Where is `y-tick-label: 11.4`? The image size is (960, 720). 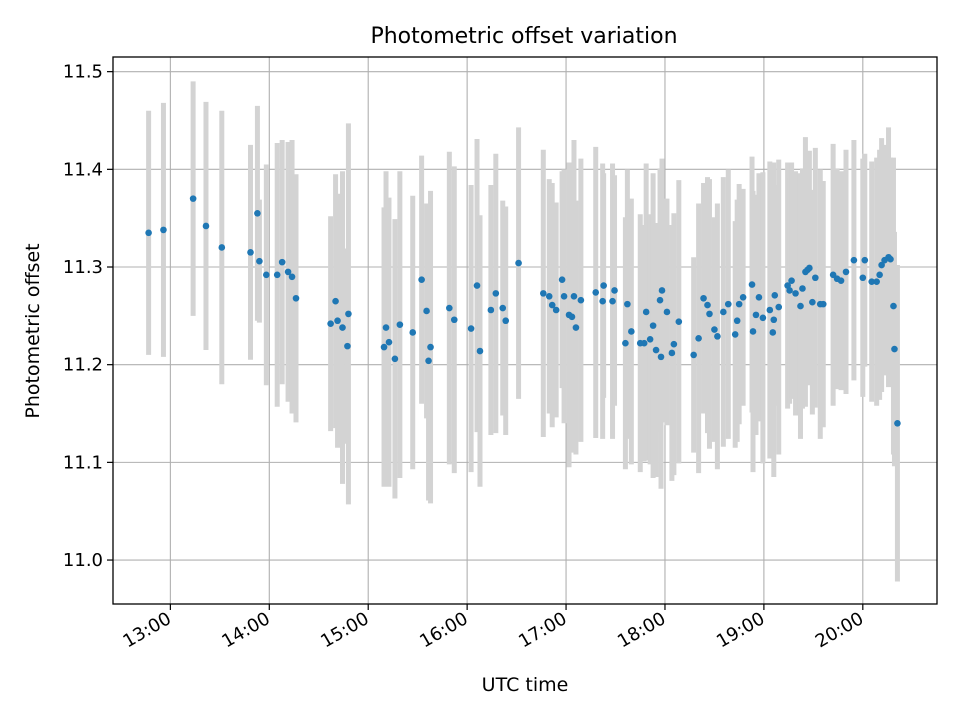 y-tick-label: 11.4 is located at coordinates (83, 169).